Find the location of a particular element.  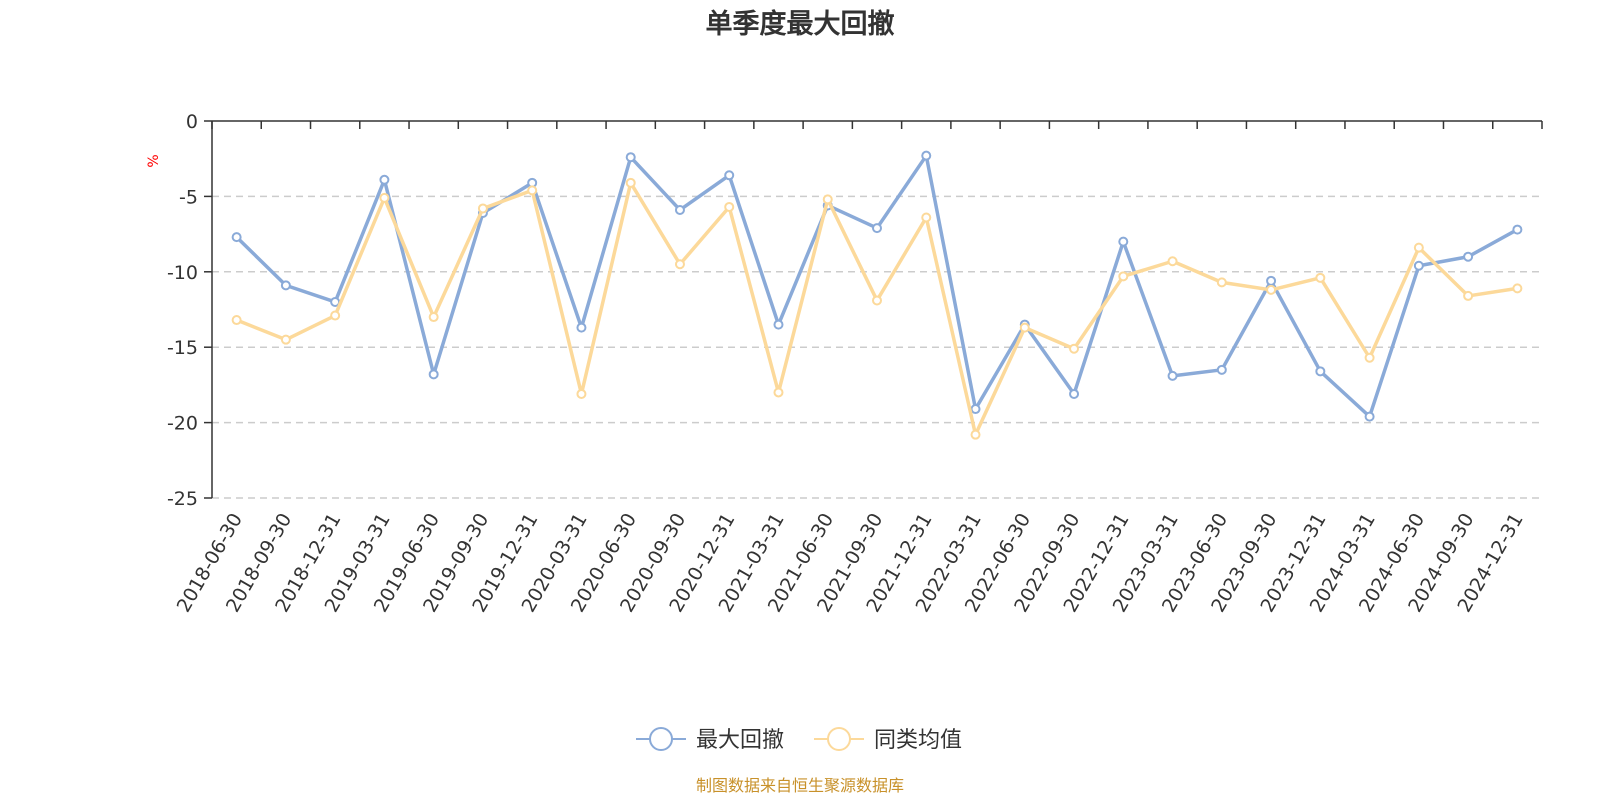

legend-item-2: 同类均值 is located at coordinates (888, 740).